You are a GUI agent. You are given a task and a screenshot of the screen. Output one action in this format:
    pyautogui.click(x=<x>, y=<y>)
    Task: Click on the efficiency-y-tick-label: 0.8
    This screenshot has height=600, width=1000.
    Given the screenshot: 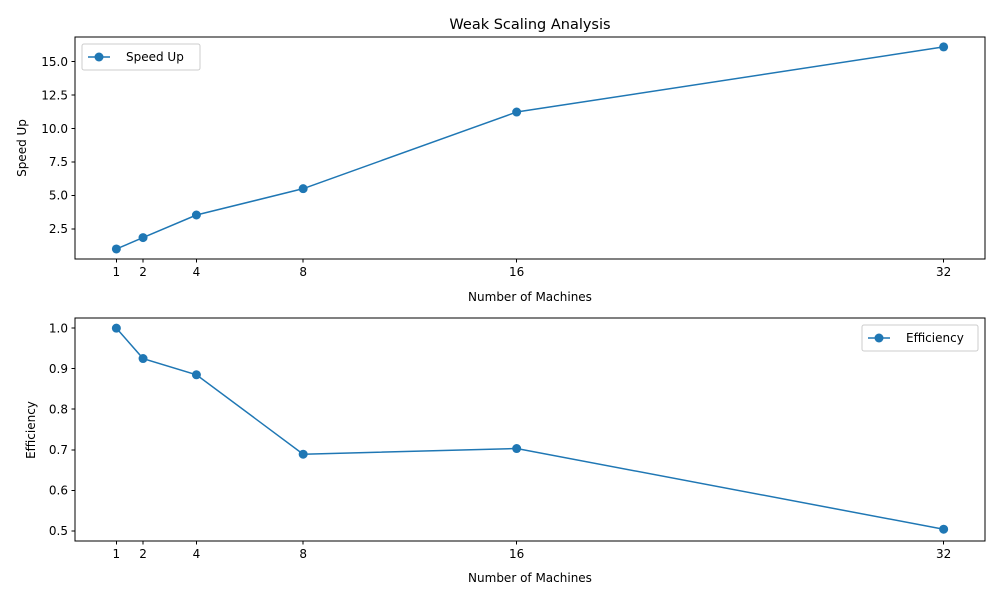 What is the action you would take?
    pyautogui.click(x=58, y=409)
    